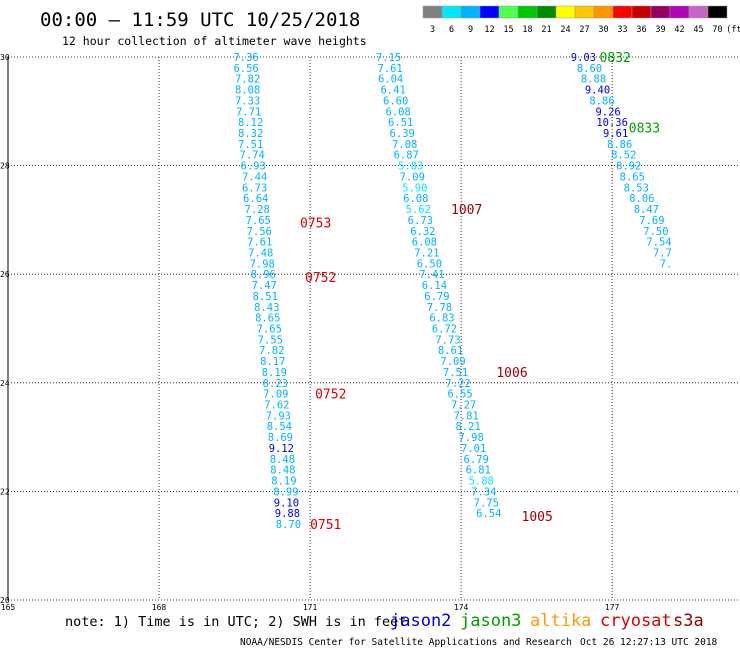 This screenshot has width=740, height=650. What do you see at coordinates (281, 449) in the screenshot?
I see `wave-height-value: 9.12` at bounding box center [281, 449].